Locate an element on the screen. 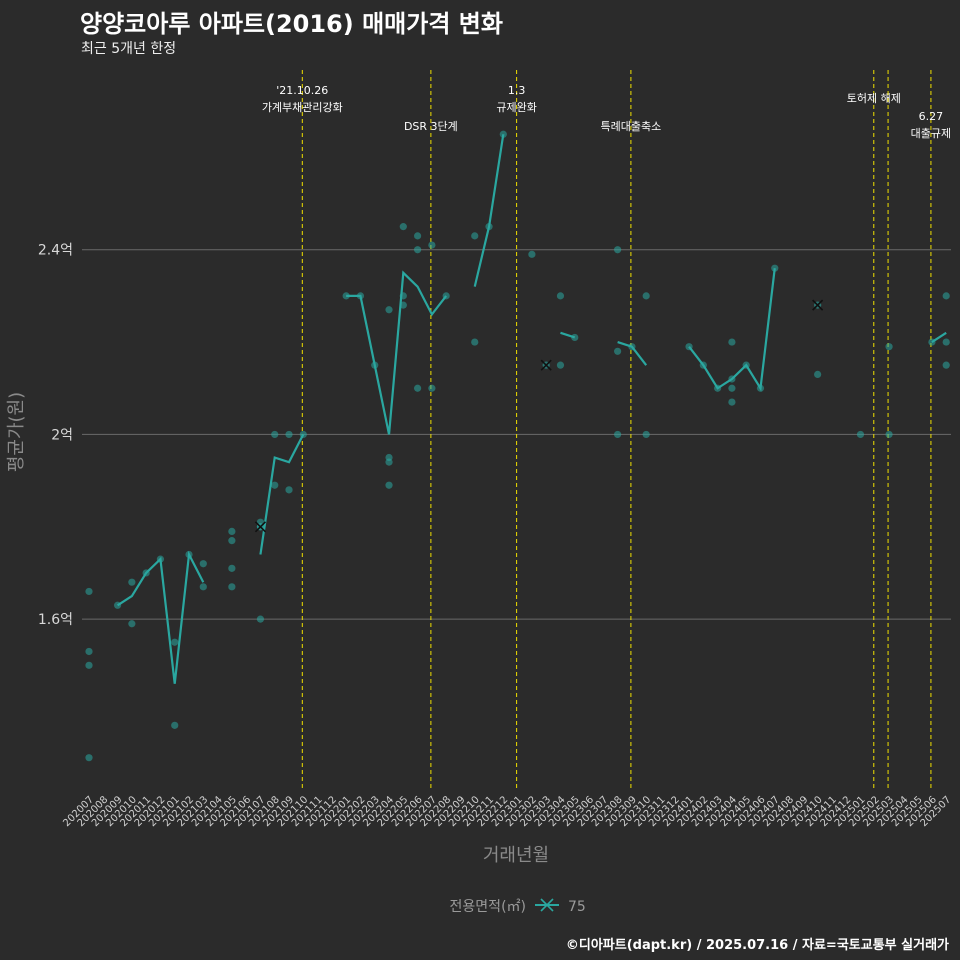 Image resolution: width=960 pixels, height=960 pixels. event-label: 1.3 is located at coordinates (517, 90).